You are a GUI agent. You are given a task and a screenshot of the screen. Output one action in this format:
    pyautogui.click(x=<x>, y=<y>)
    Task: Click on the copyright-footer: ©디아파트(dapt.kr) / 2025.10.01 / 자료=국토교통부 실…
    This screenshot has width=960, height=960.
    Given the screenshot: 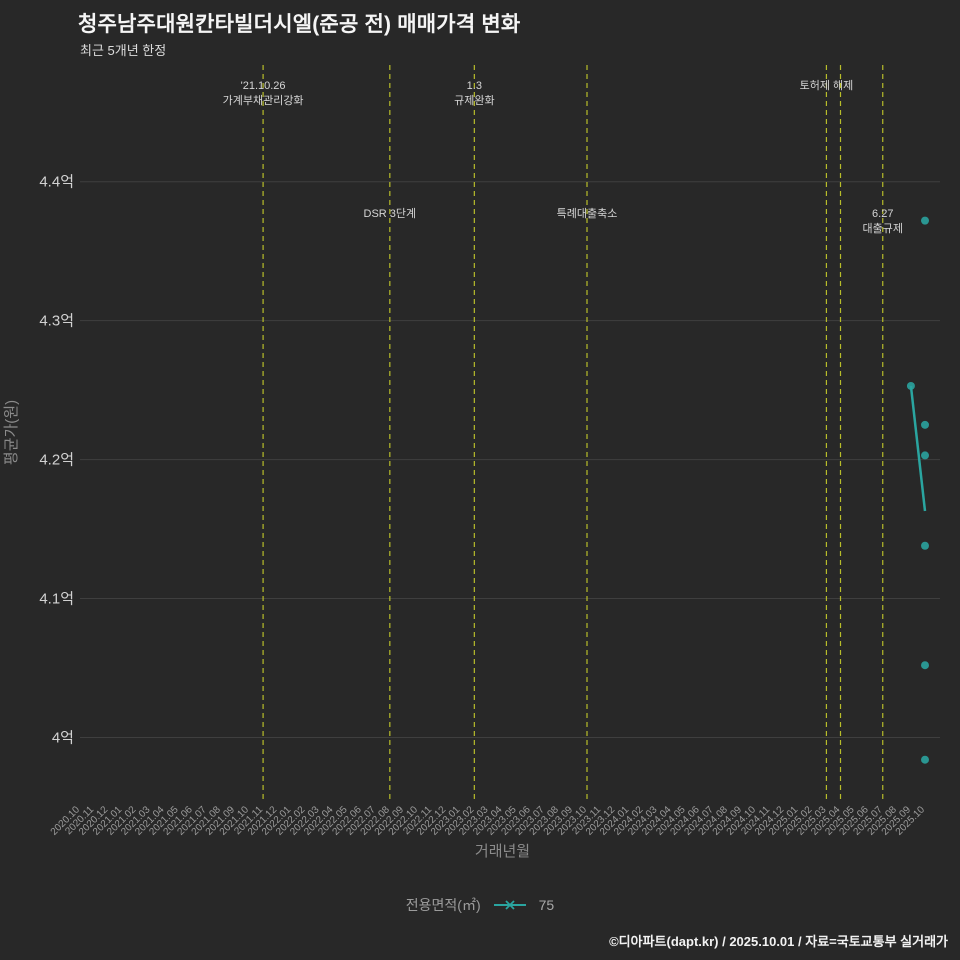 What is the action you would take?
    pyautogui.click(x=778, y=941)
    